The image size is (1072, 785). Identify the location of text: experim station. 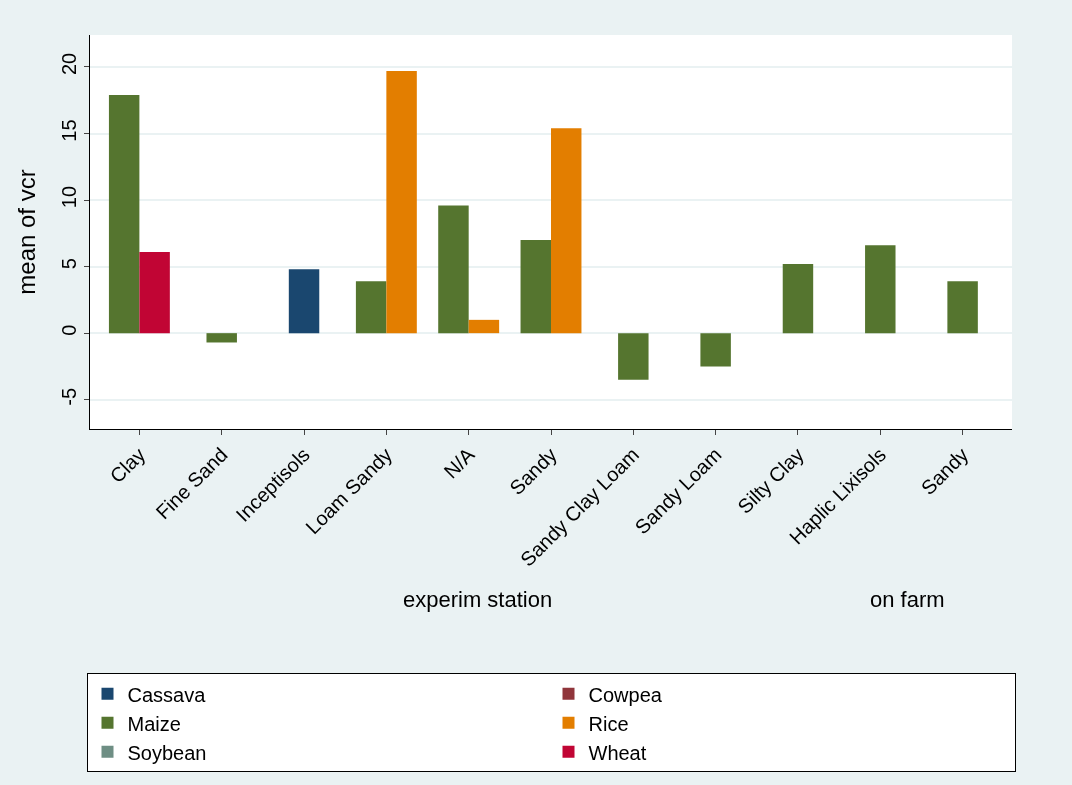
(478, 599).